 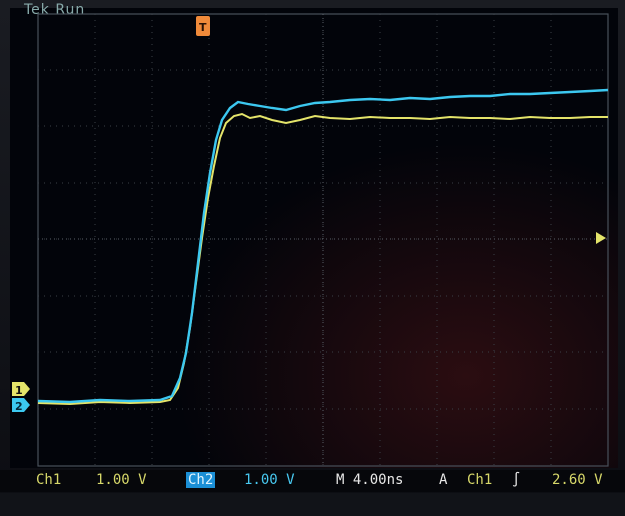 I want to click on ch1-scale: 1.00 V, so click(x=121, y=480).